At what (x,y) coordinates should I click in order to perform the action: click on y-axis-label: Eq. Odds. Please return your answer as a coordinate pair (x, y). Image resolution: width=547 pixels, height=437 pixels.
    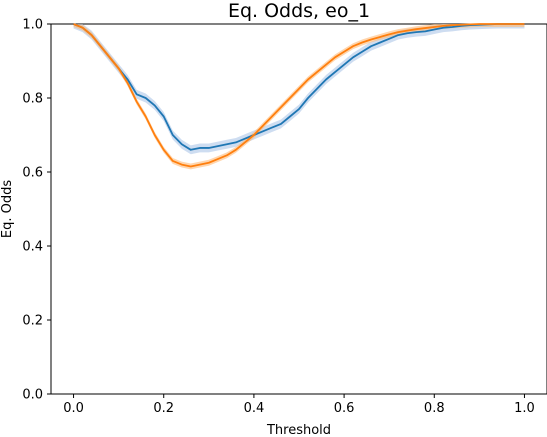
    Looking at the image, I should click on (7, 209).